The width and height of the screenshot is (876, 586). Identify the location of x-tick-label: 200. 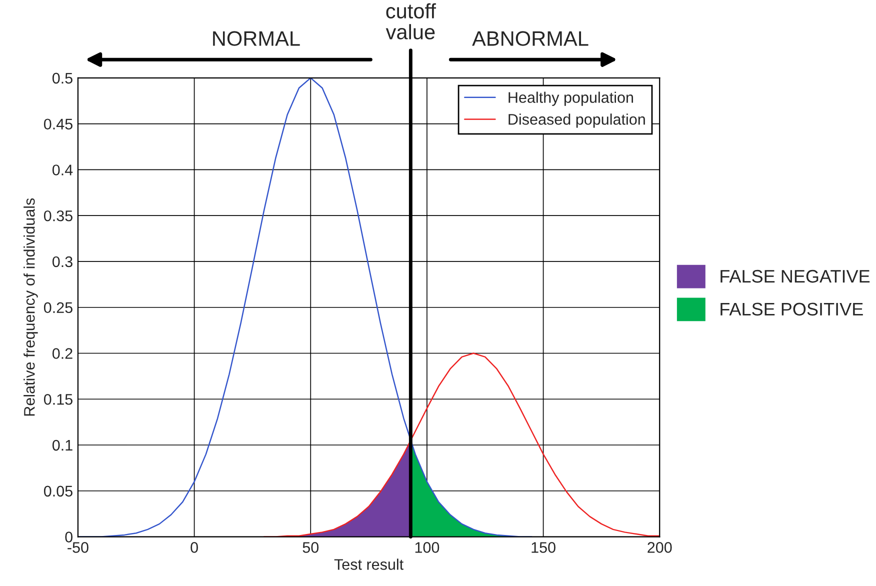
(660, 547).